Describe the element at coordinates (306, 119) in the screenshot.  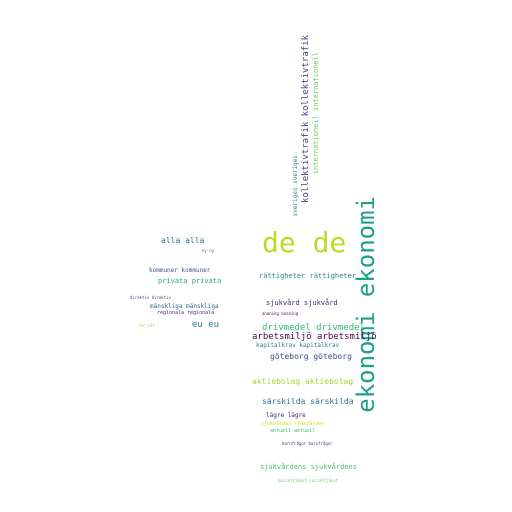
I see `word: kollektivtrafik kollektivtrafik` at that location.